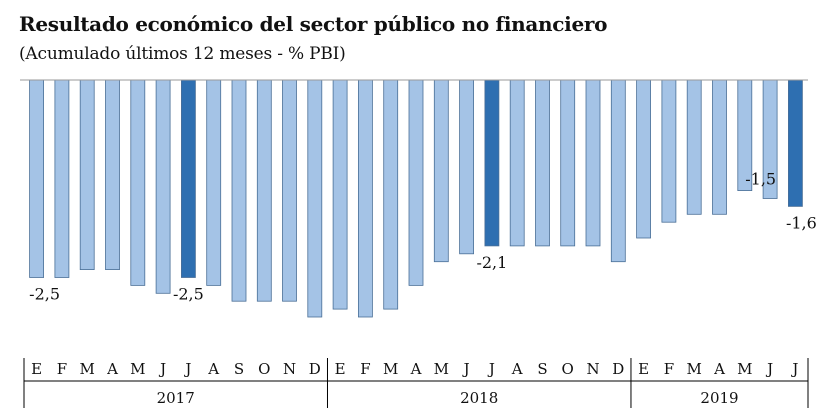 The image size is (822, 417). Describe the element at coordinates (176, 398) in the screenshot. I see `year-label: 2017` at that location.